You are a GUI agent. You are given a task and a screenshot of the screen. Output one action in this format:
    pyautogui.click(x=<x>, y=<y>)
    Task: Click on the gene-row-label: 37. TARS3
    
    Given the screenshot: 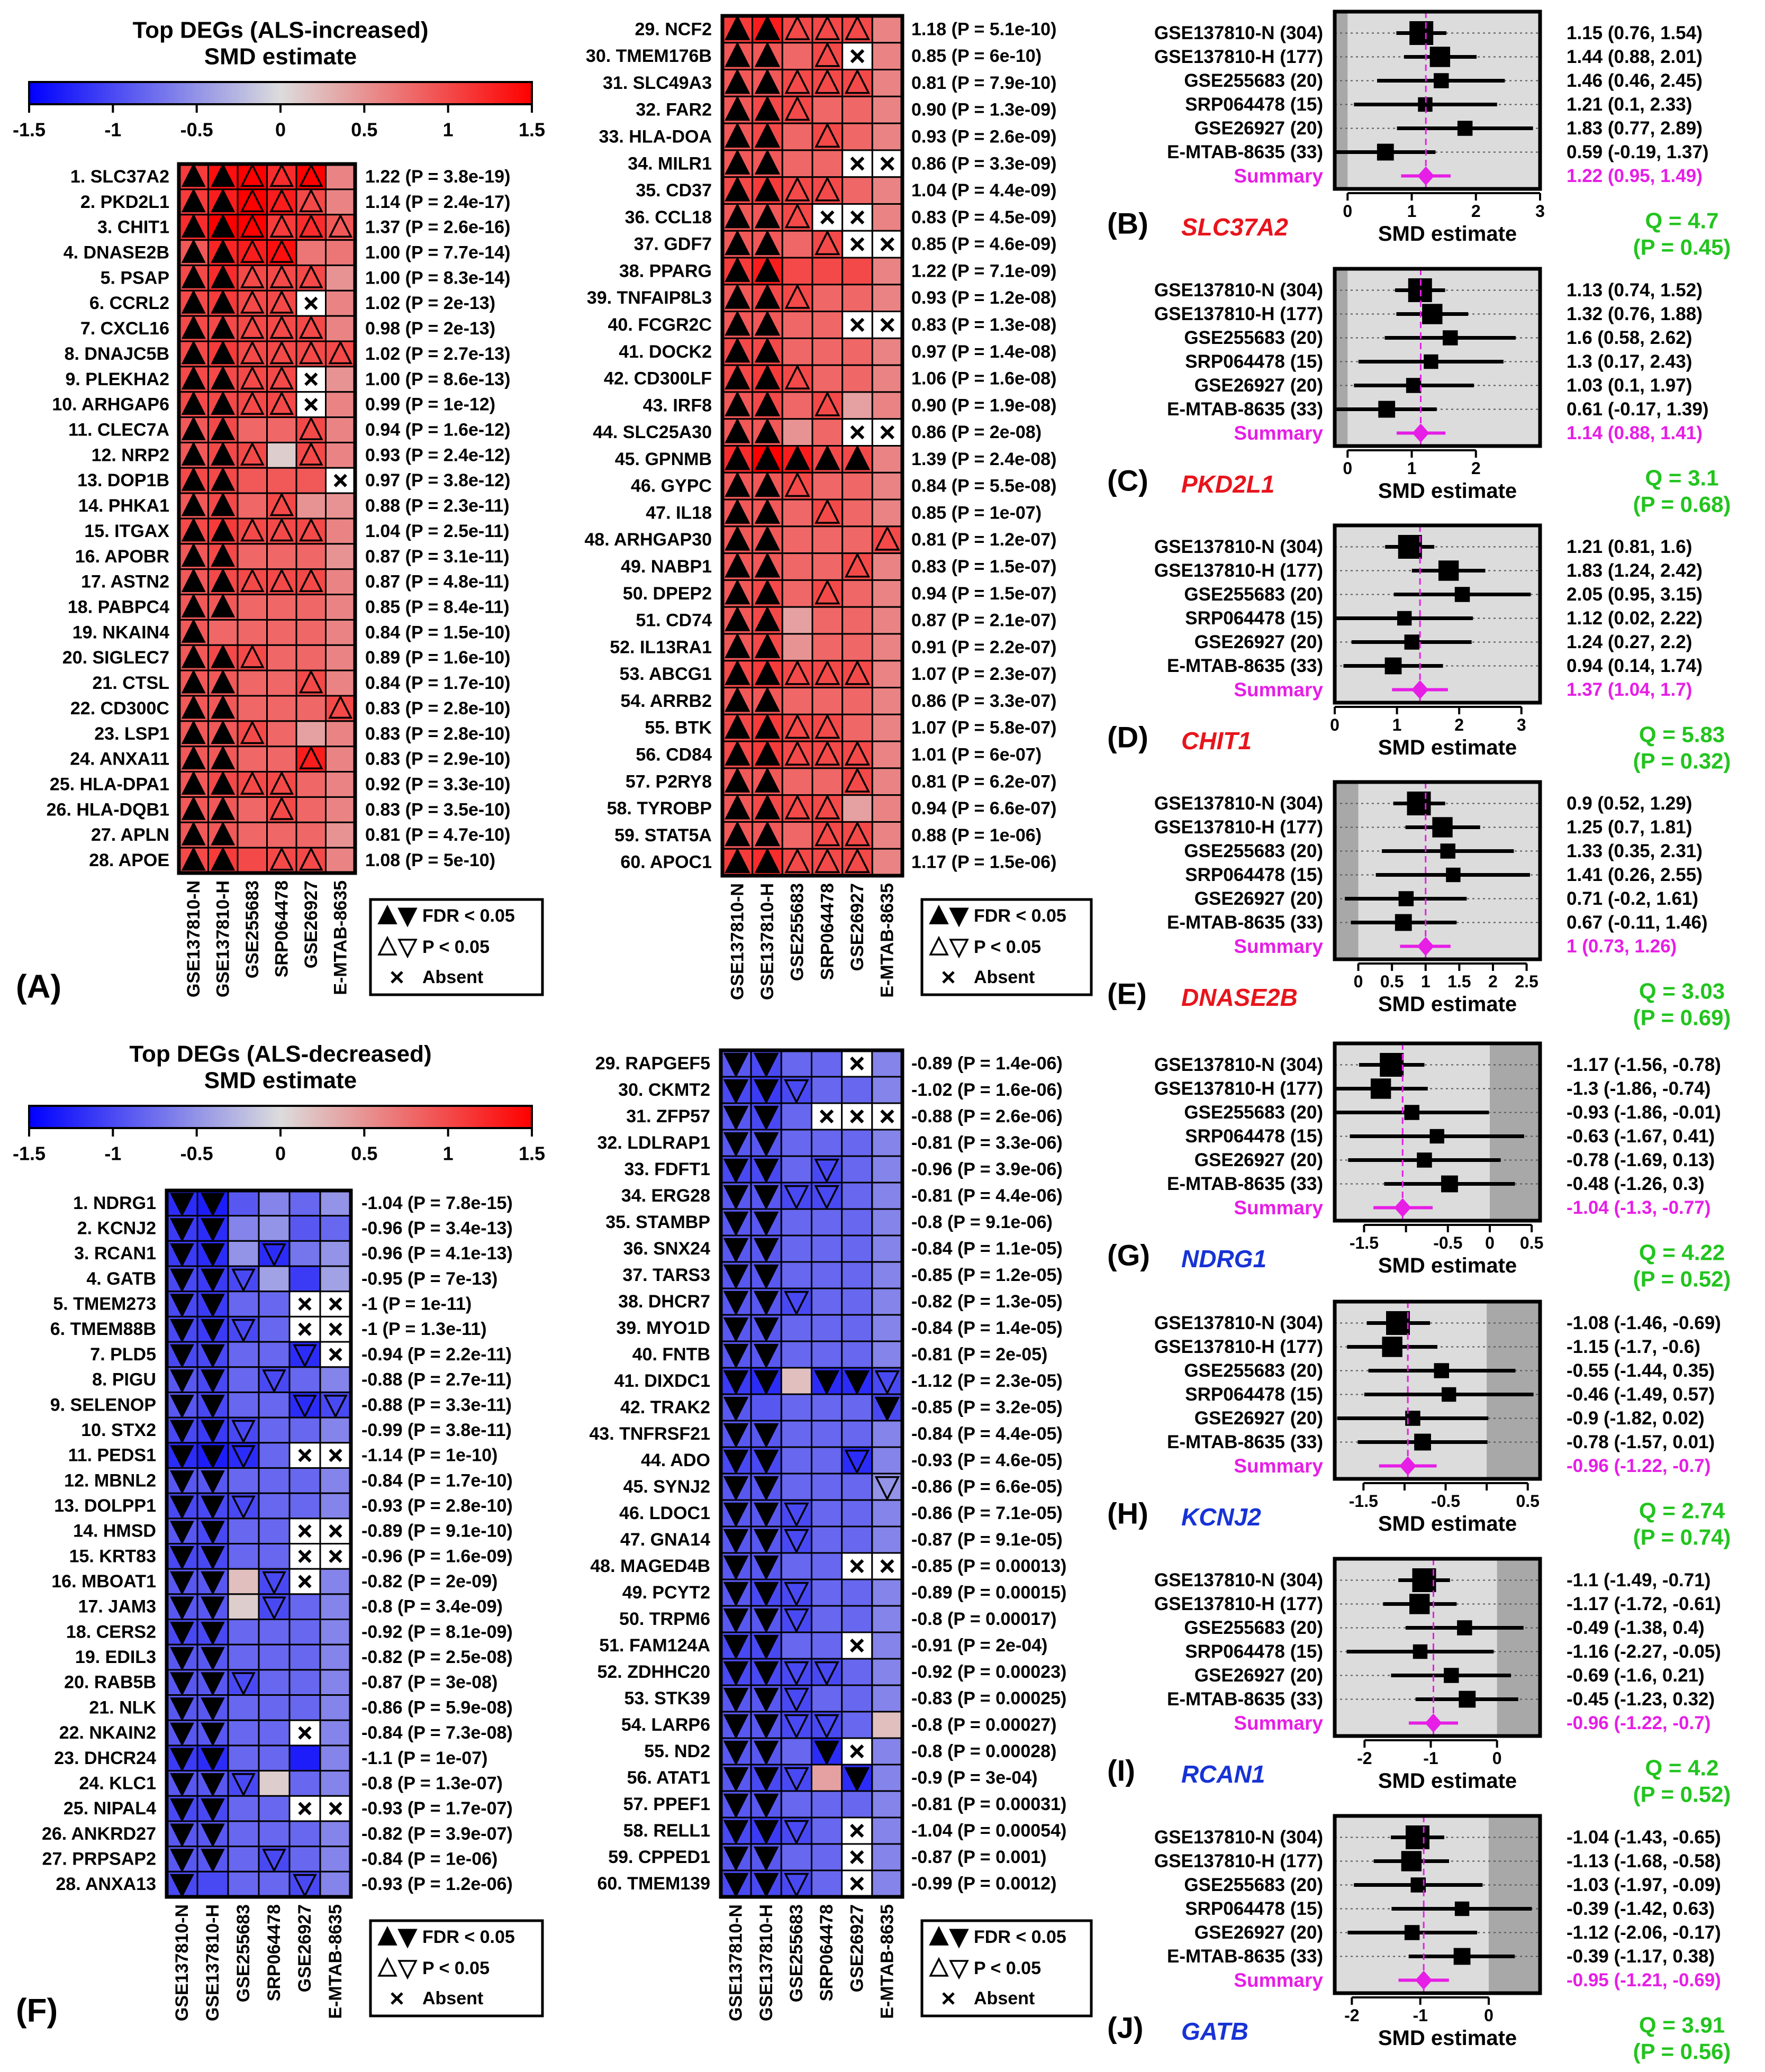 What is the action you would take?
    pyautogui.click(x=666, y=1275)
    